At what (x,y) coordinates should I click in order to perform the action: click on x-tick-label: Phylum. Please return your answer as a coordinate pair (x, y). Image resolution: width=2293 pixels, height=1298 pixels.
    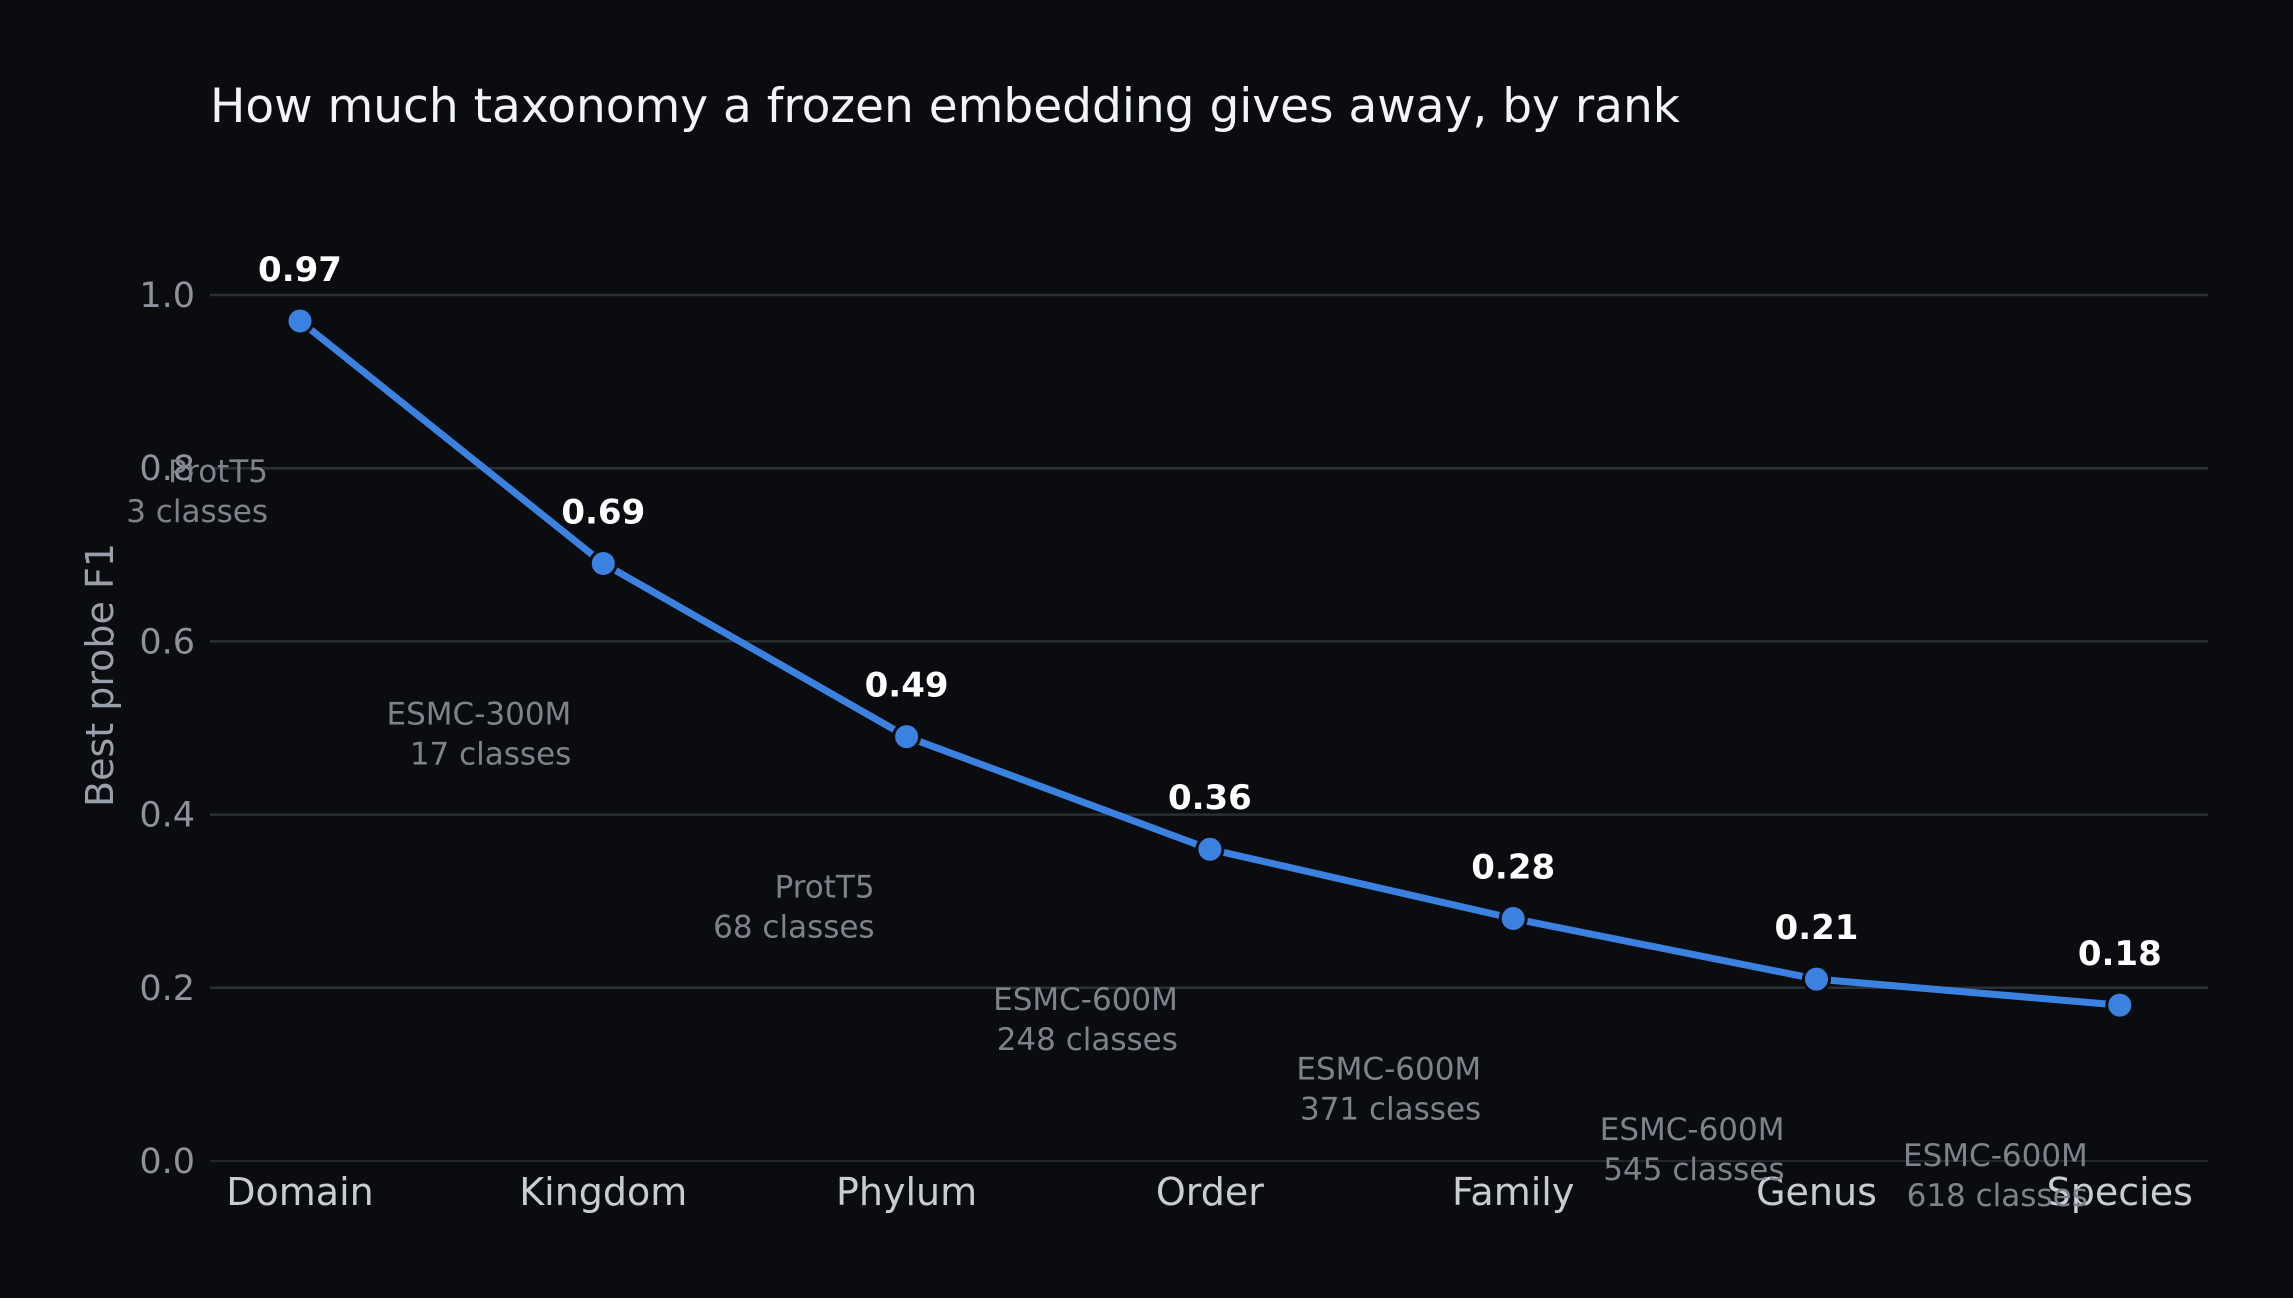
    Looking at the image, I should click on (906, 1192).